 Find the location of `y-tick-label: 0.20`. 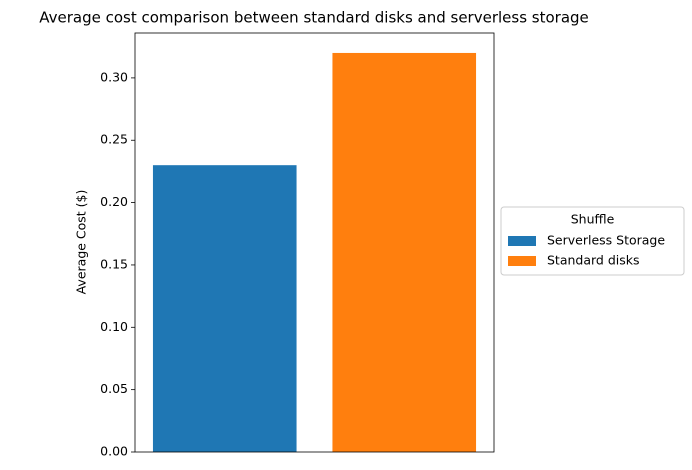

y-tick-label: 0.20 is located at coordinates (114, 201).